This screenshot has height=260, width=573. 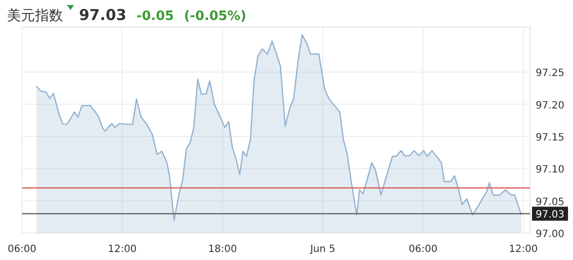 I want to click on y-tick-label: 97.00, so click(x=550, y=234).